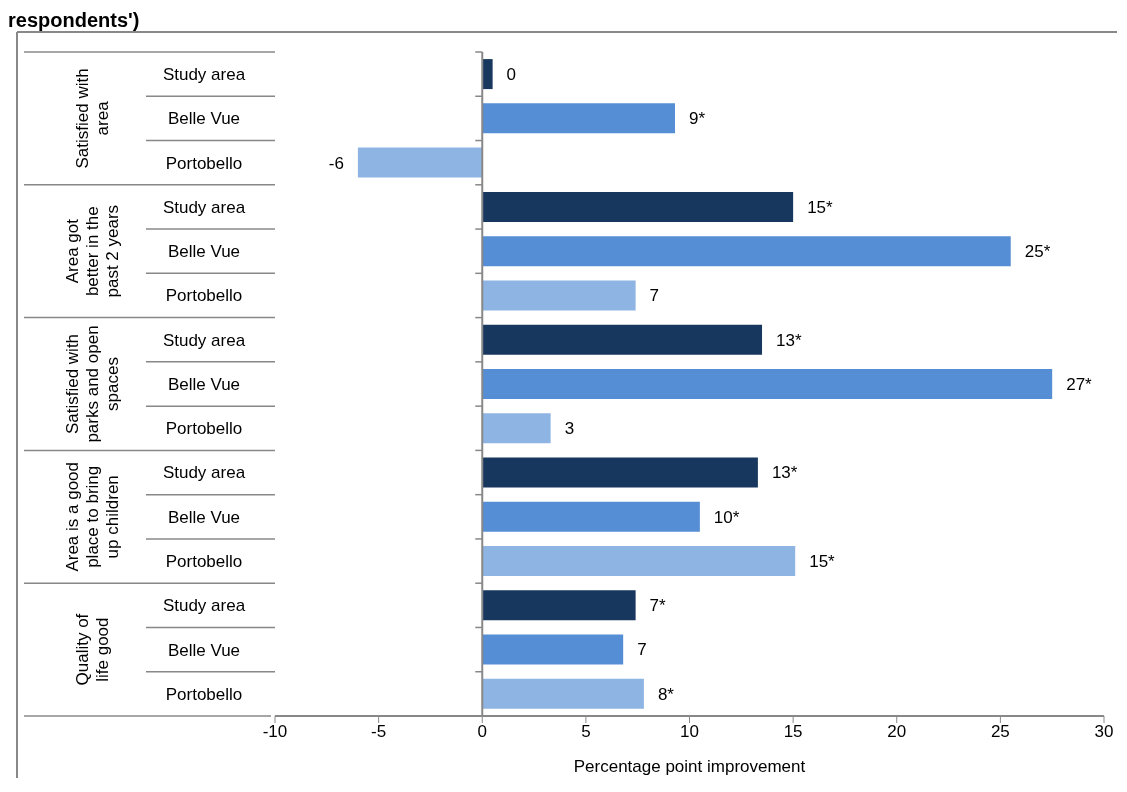 Image resolution: width=1127 pixels, height=792 pixels. What do you see at coordinates (511, 75) in the screenshot?
I see `data-label: 0` at bounding box center [511, 75].